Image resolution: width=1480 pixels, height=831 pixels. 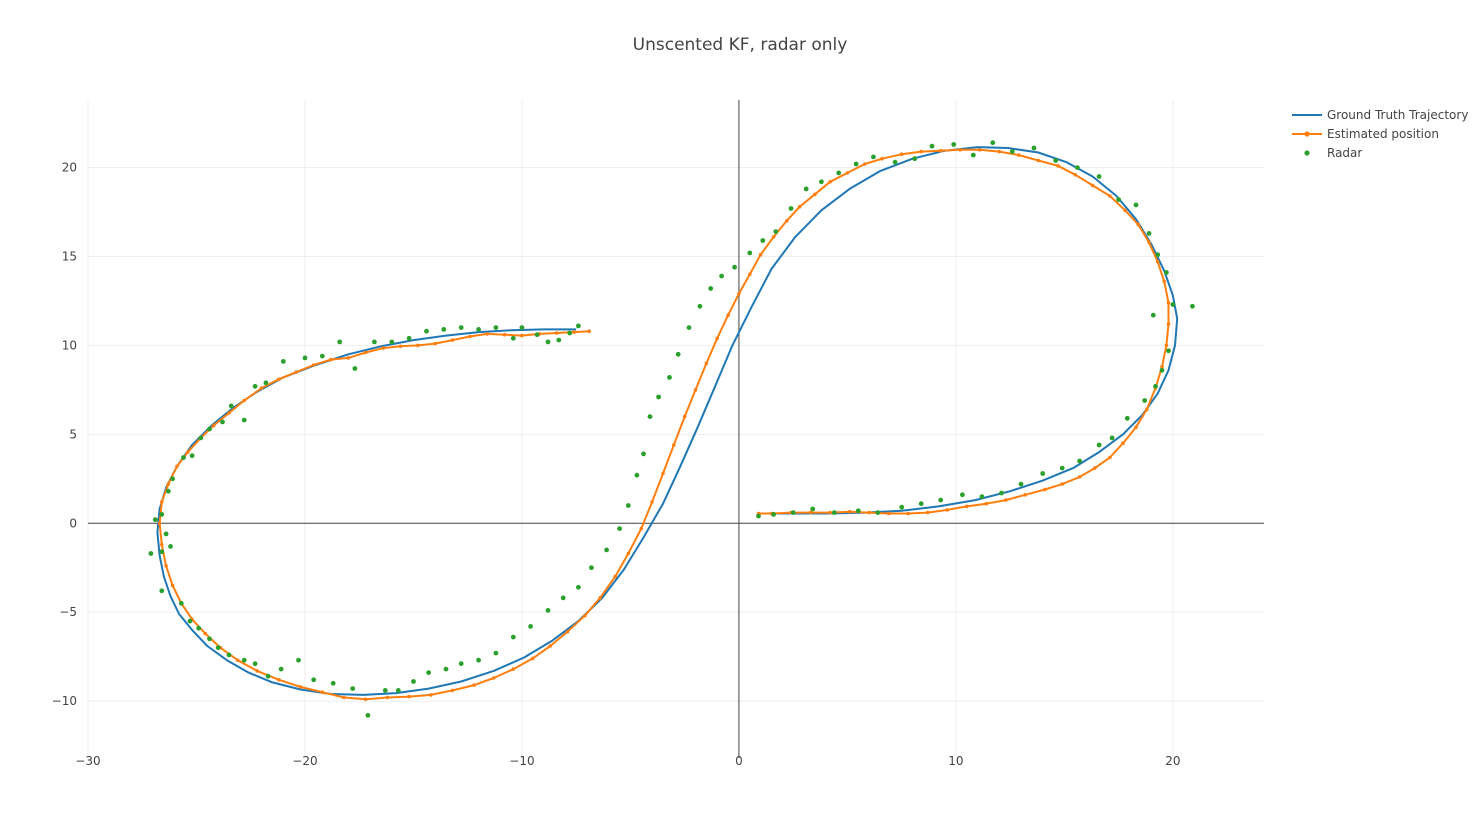 I want to click on y-tick-label: 5, so click(x=73, y=434).